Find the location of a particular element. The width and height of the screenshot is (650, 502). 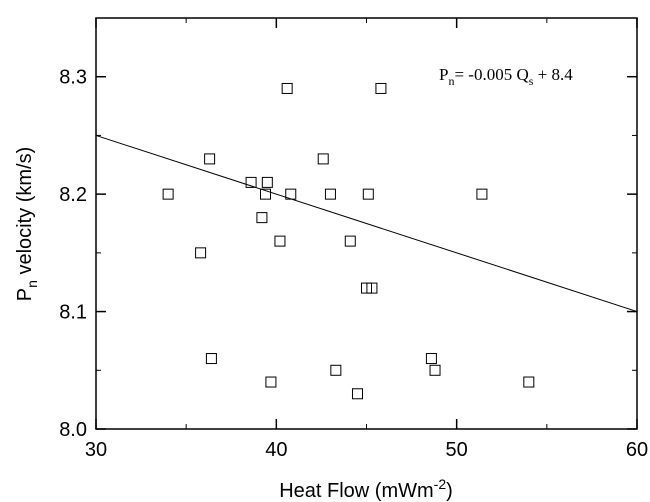

x-axis-label: Heat Flow (mWm-2) is located at coordinates (366, 489).